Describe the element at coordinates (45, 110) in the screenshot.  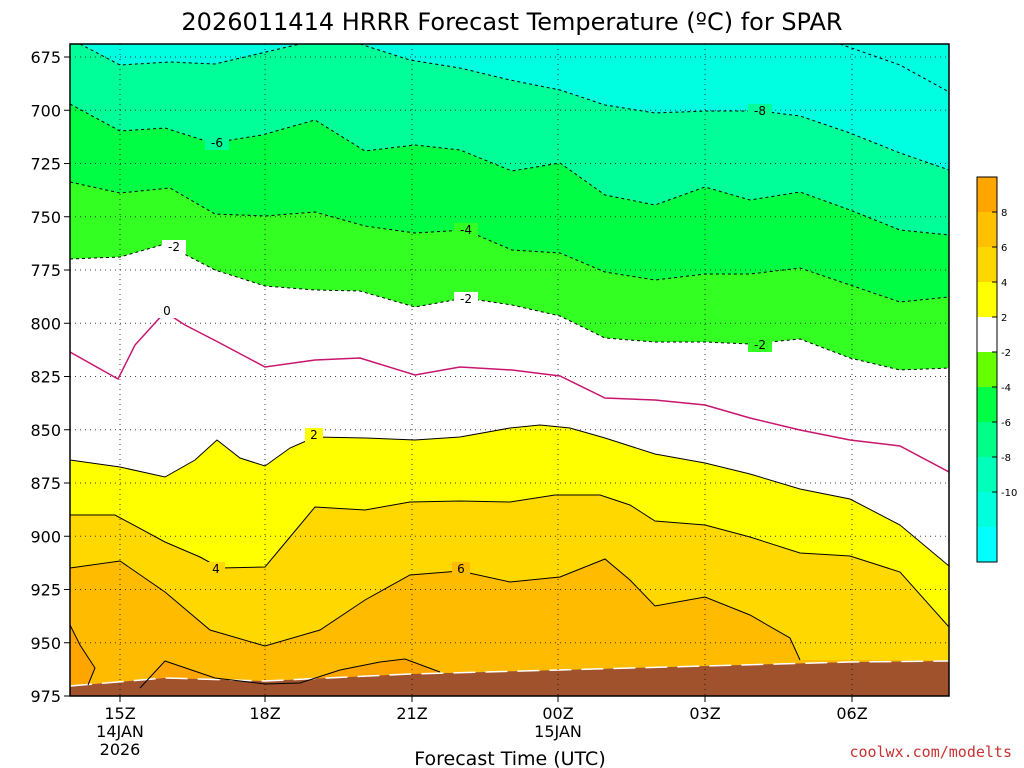
I see `y-tick-label: 700` at that location.